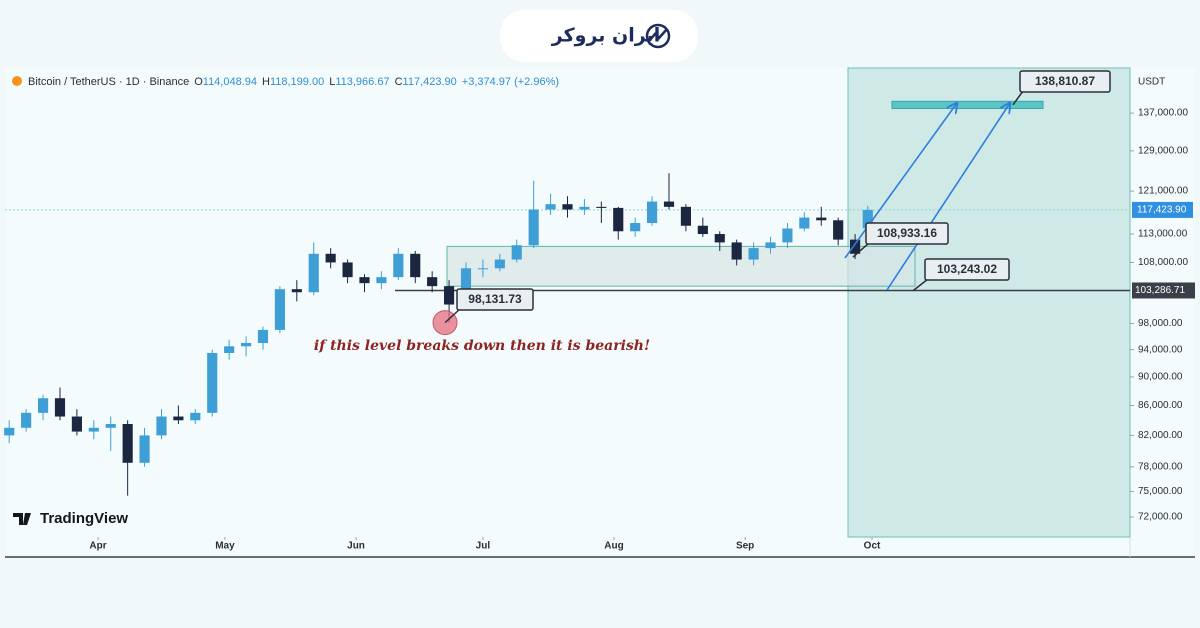 The width and height of the screenshot is (1200, 628). What do you see at coordinates (613, 546) in the screenshot?
I see `x-tick-label: Aug` at bounding box center [613, 546].